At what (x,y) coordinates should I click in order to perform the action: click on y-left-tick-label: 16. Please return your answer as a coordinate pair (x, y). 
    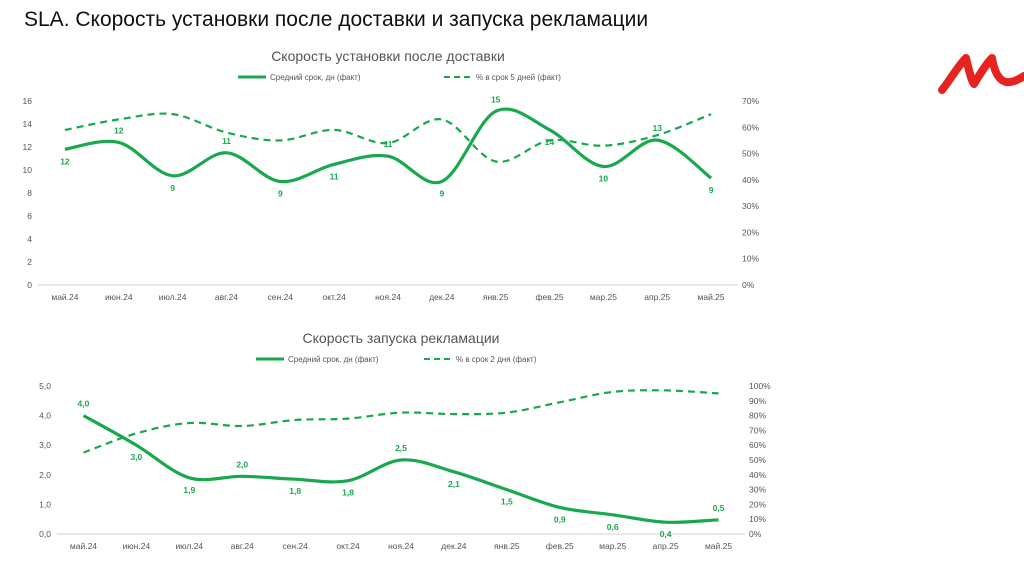
    Looking at the image, I should click on (28, 101).